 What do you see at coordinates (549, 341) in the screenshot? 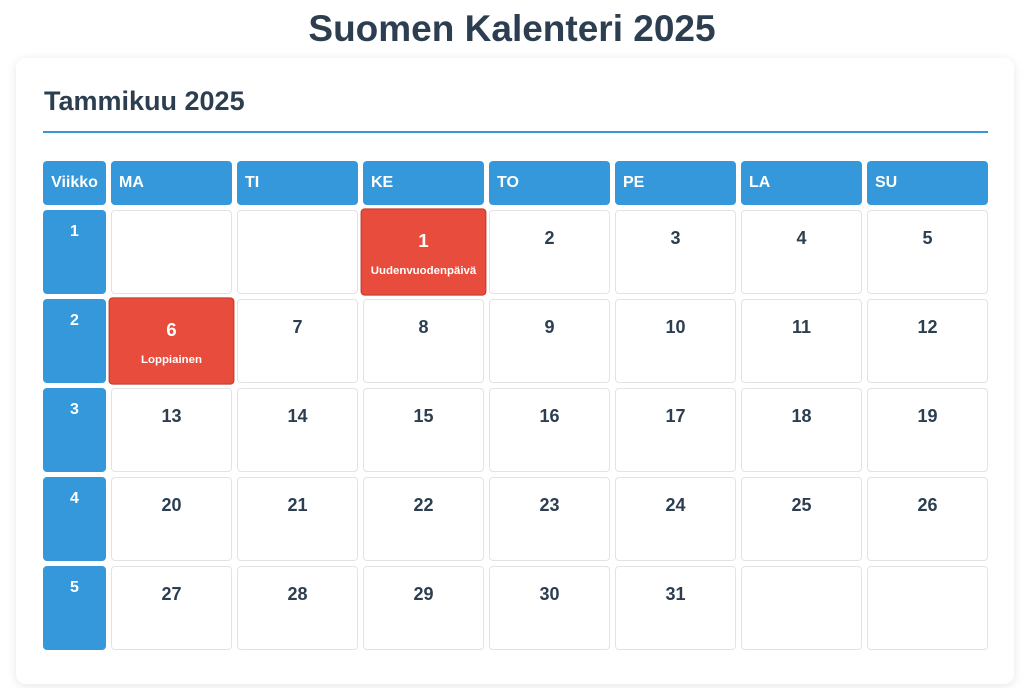
I see `day-cell: 9` at bounding box center [549, 341].